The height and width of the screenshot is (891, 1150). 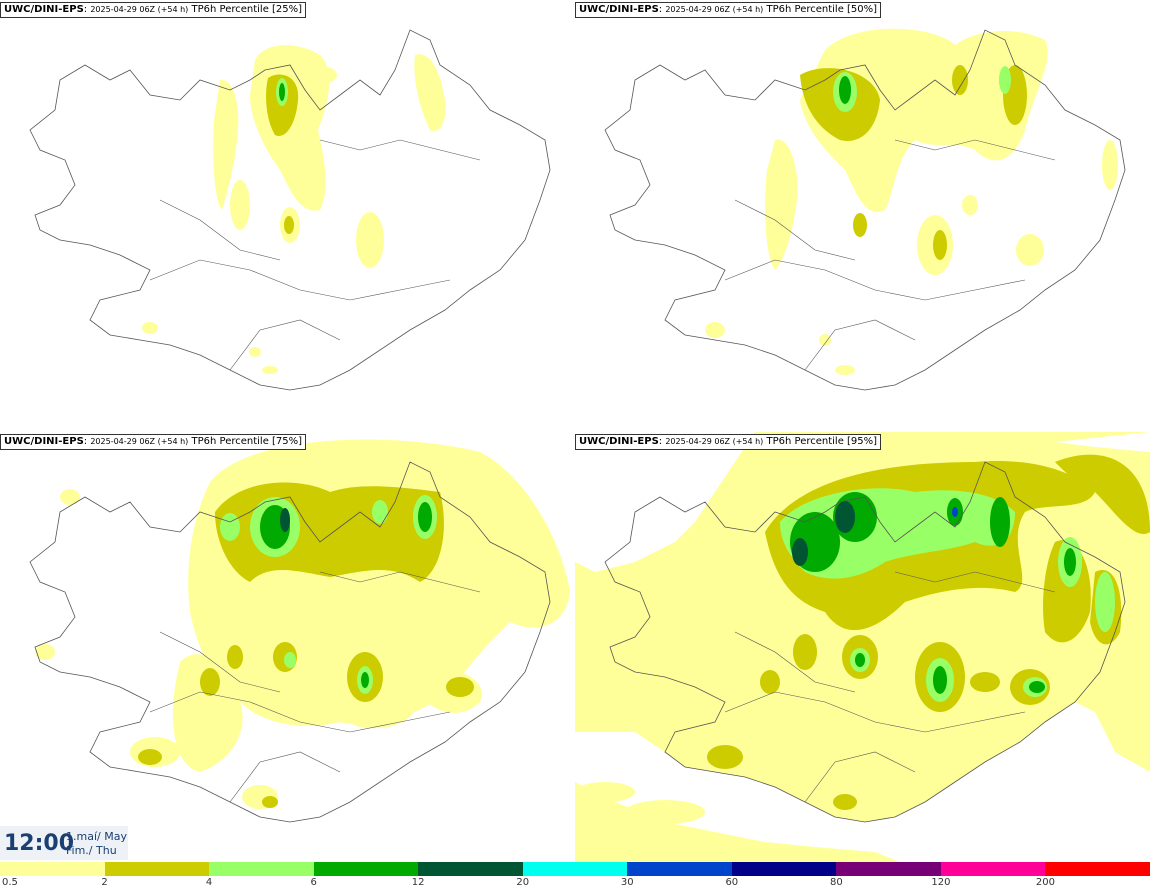 What do you see at coordinates (313, 882) in the screenshot?
I see `legend-label: 6` at bounding box center [313, 882].